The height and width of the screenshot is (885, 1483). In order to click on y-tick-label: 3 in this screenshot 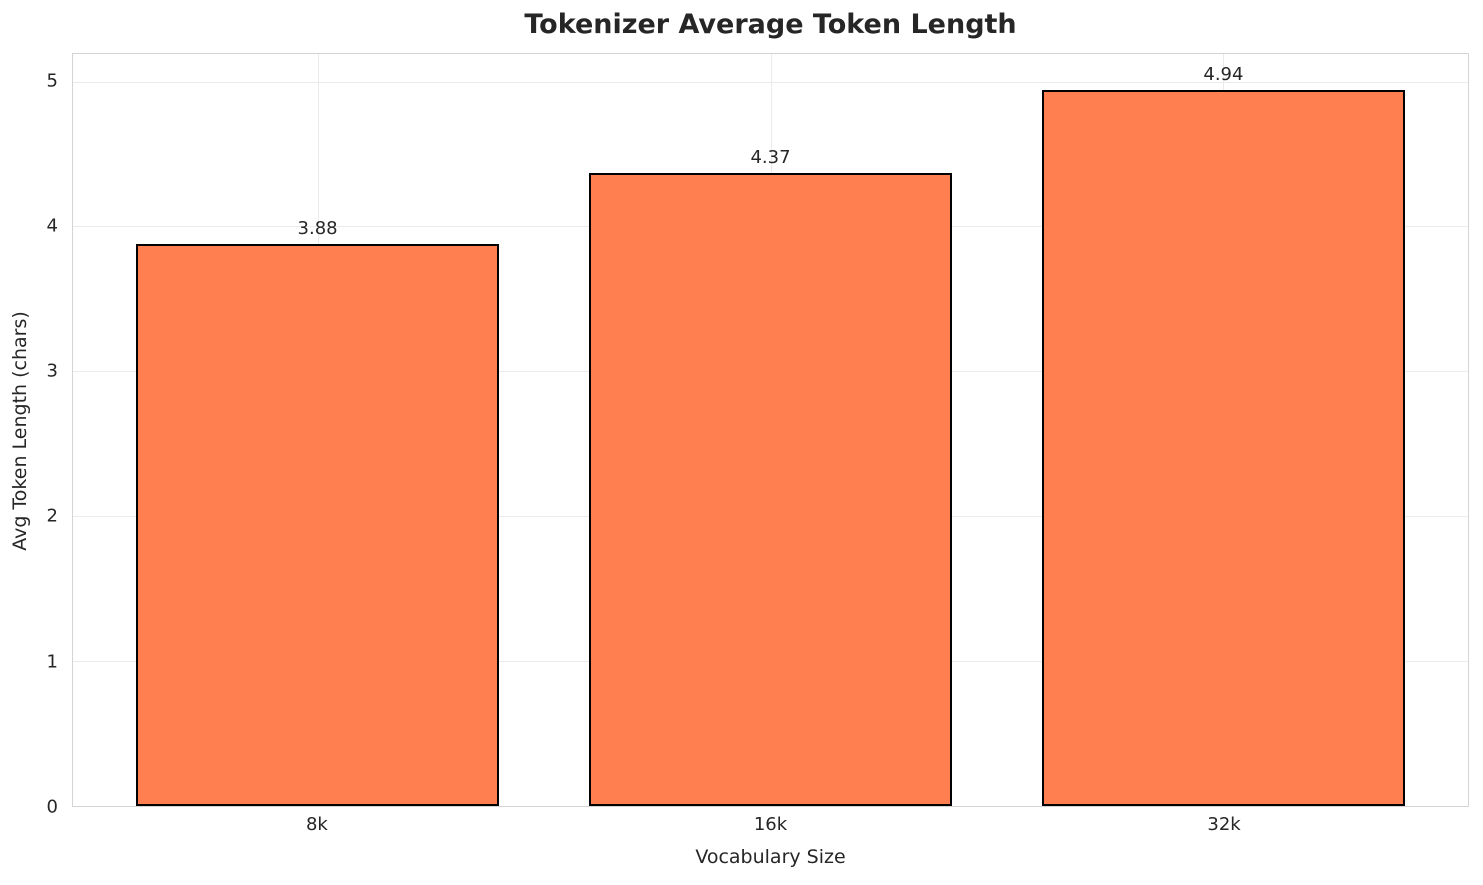, I will do `click(52, 371)`.